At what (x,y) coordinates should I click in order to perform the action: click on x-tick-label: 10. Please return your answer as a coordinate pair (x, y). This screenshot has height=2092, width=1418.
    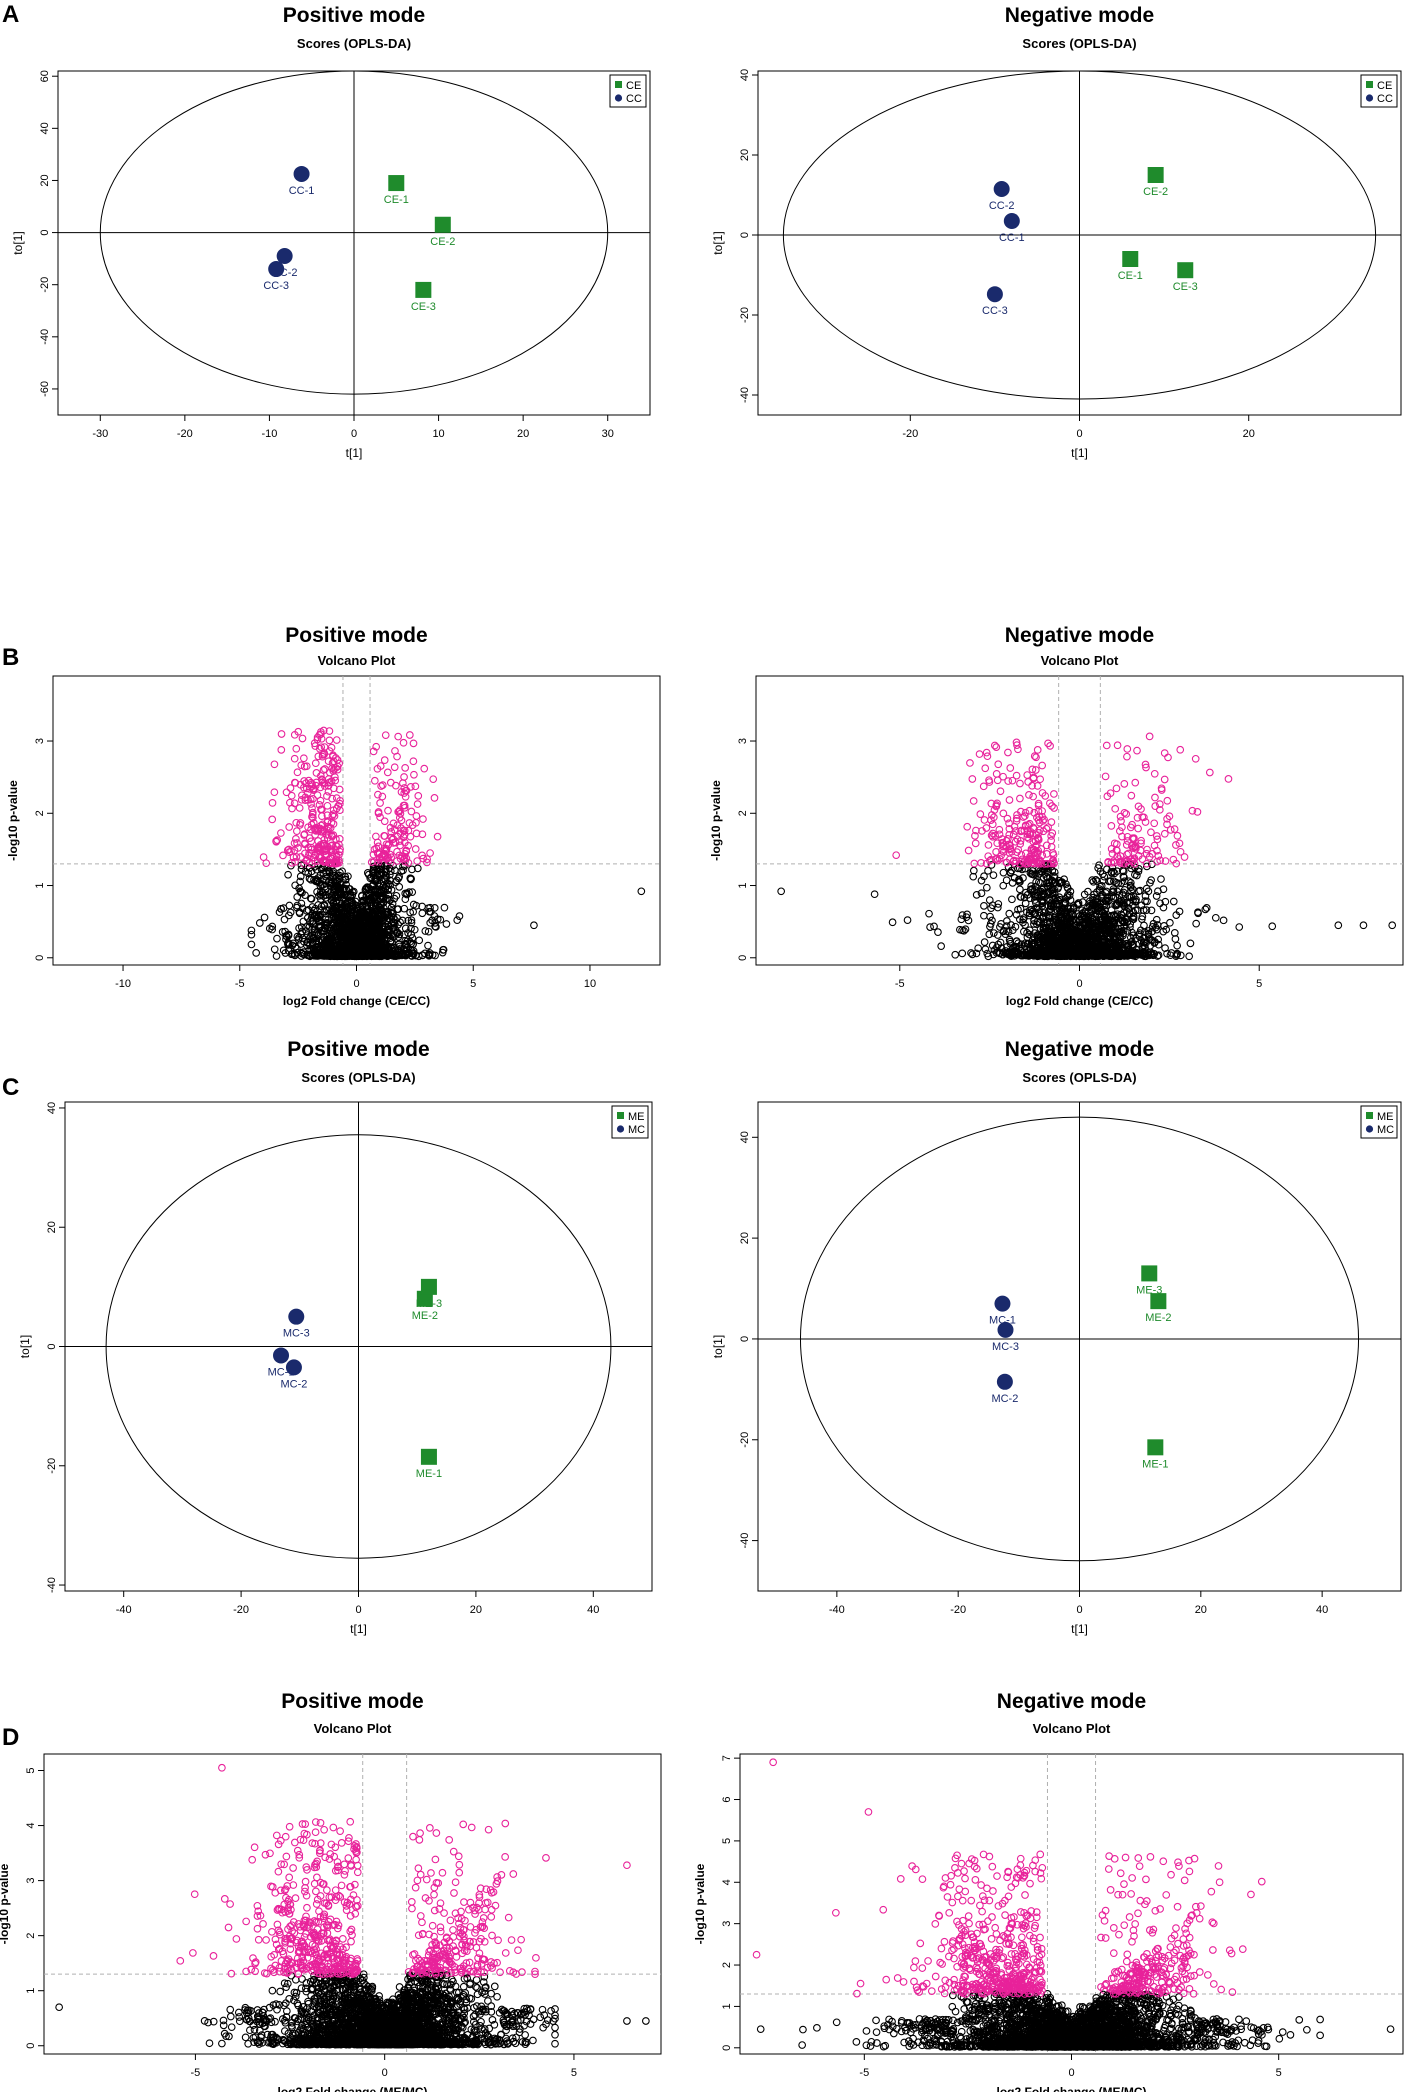
    Looking at the image, I should click on (590, 984).